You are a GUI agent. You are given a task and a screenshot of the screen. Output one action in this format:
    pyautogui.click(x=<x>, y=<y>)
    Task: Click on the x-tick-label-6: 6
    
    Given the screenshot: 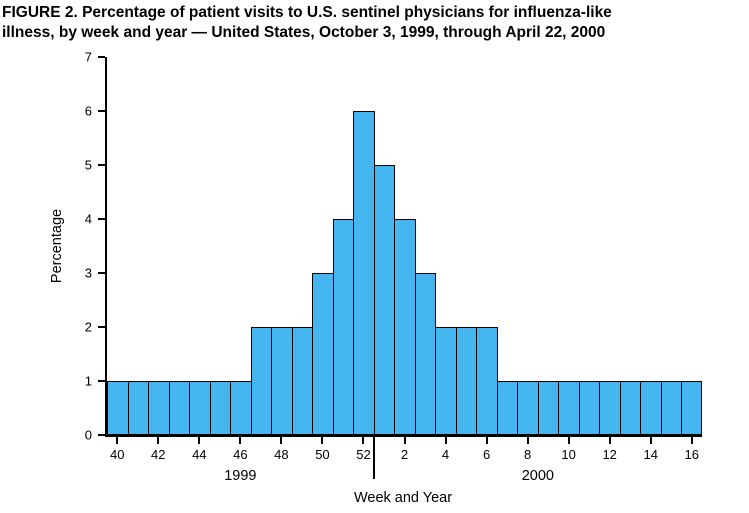 What is the action you would take?
    pyautogui.click(x=486, y=454)
    